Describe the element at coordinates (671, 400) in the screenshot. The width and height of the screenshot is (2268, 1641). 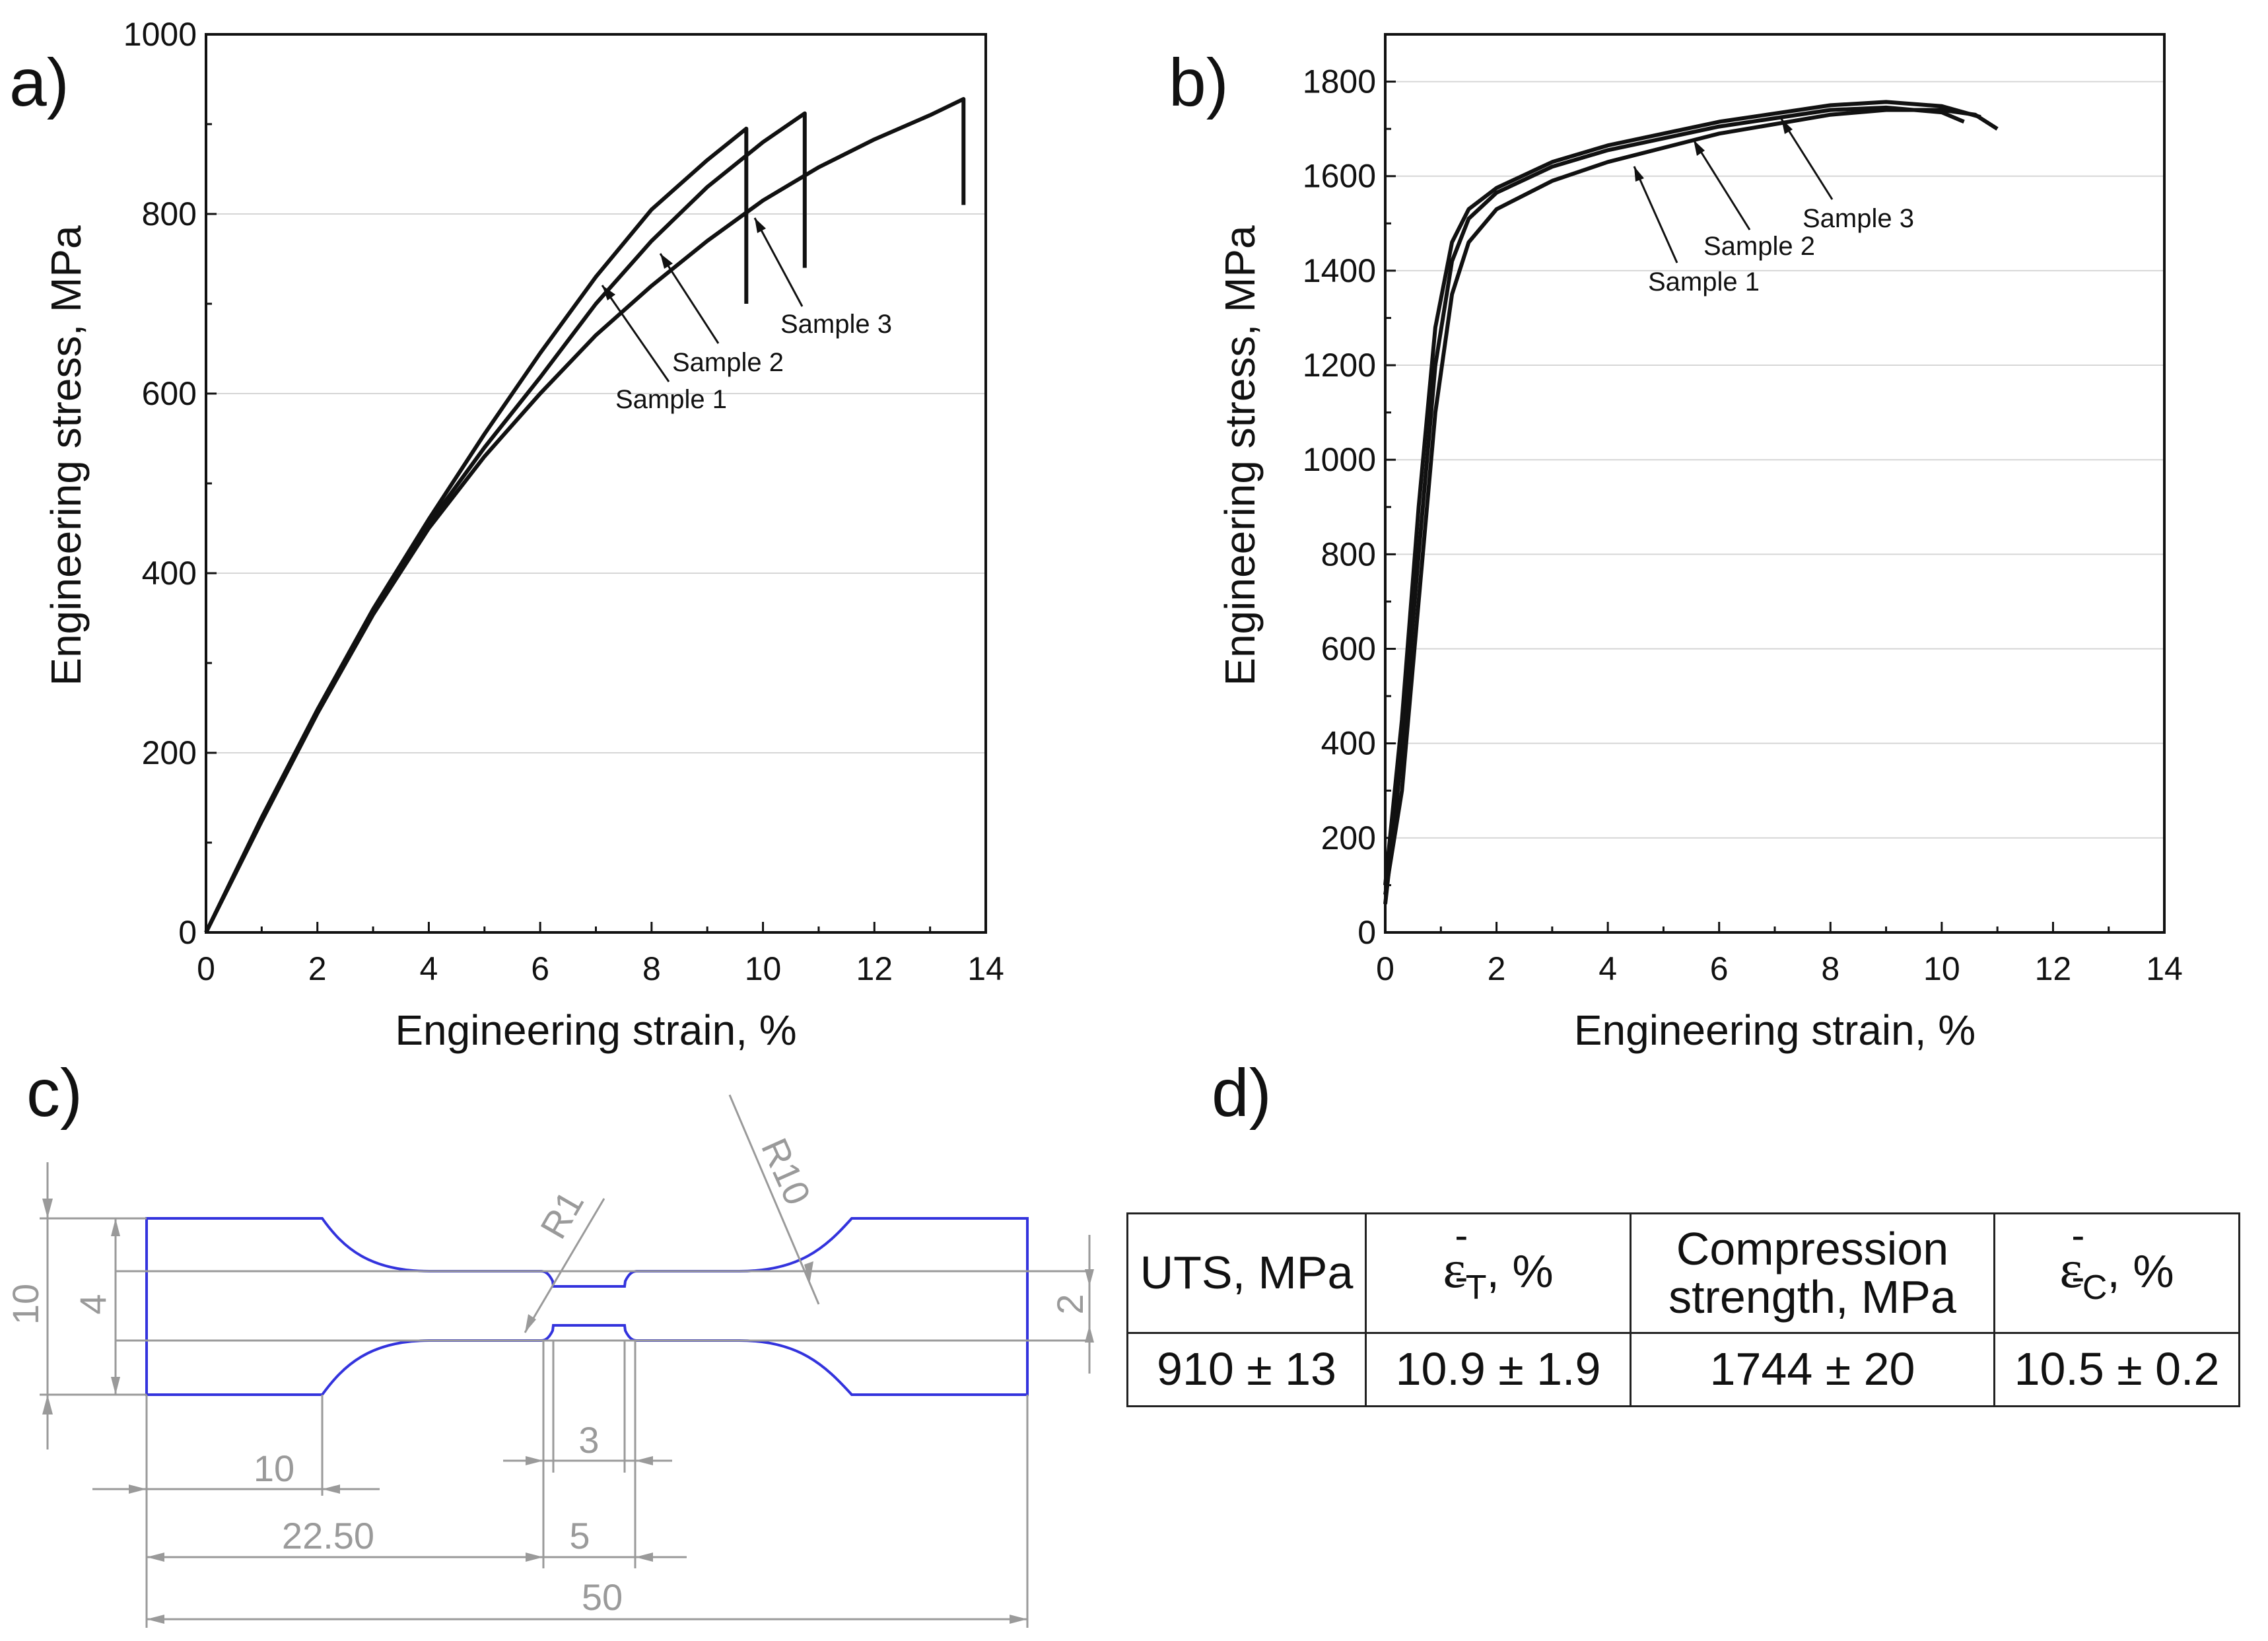
I see `annotation-label-sample1-a: Sample 1` at that location.